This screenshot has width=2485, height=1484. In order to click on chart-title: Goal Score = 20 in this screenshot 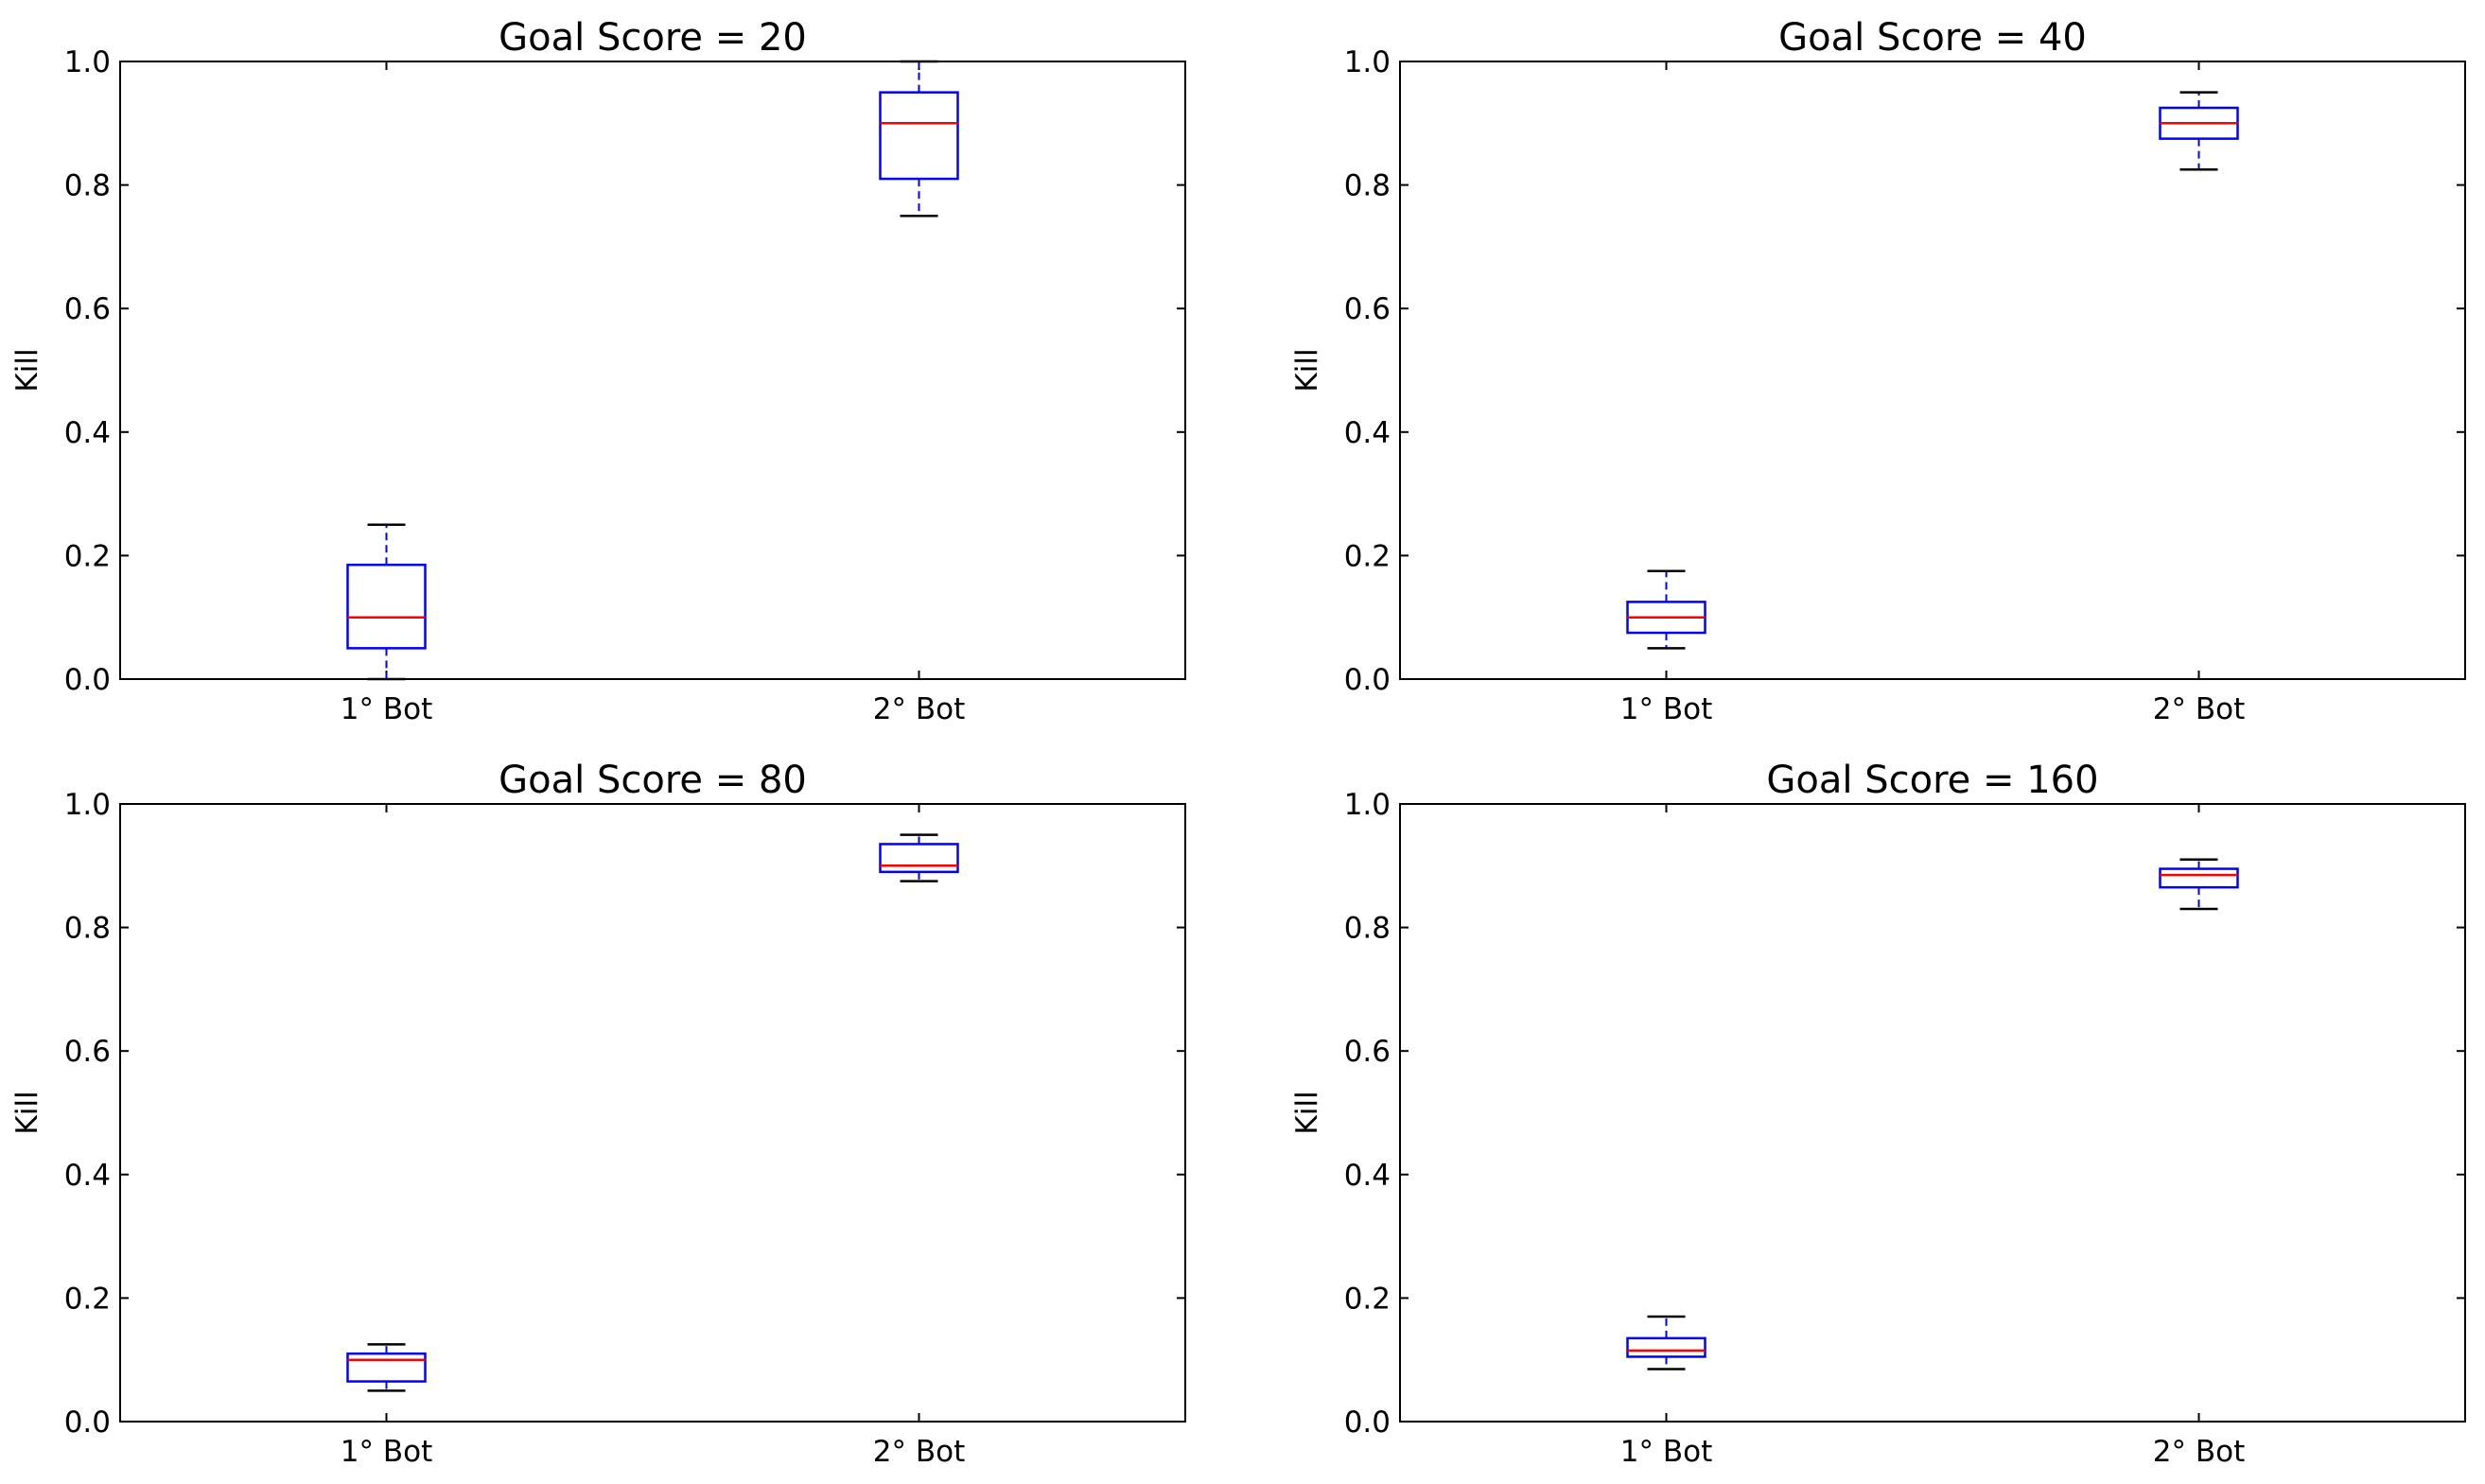, I will do `click(653, 38)`.